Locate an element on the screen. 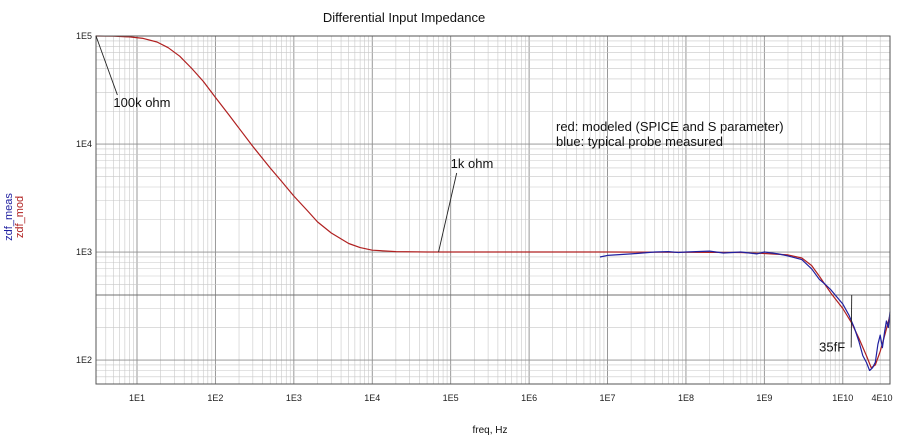 The width and height of the screenshot is (904, 440). legend-line-measured: blue: typical probe measured is located at coordinates (639, 141).